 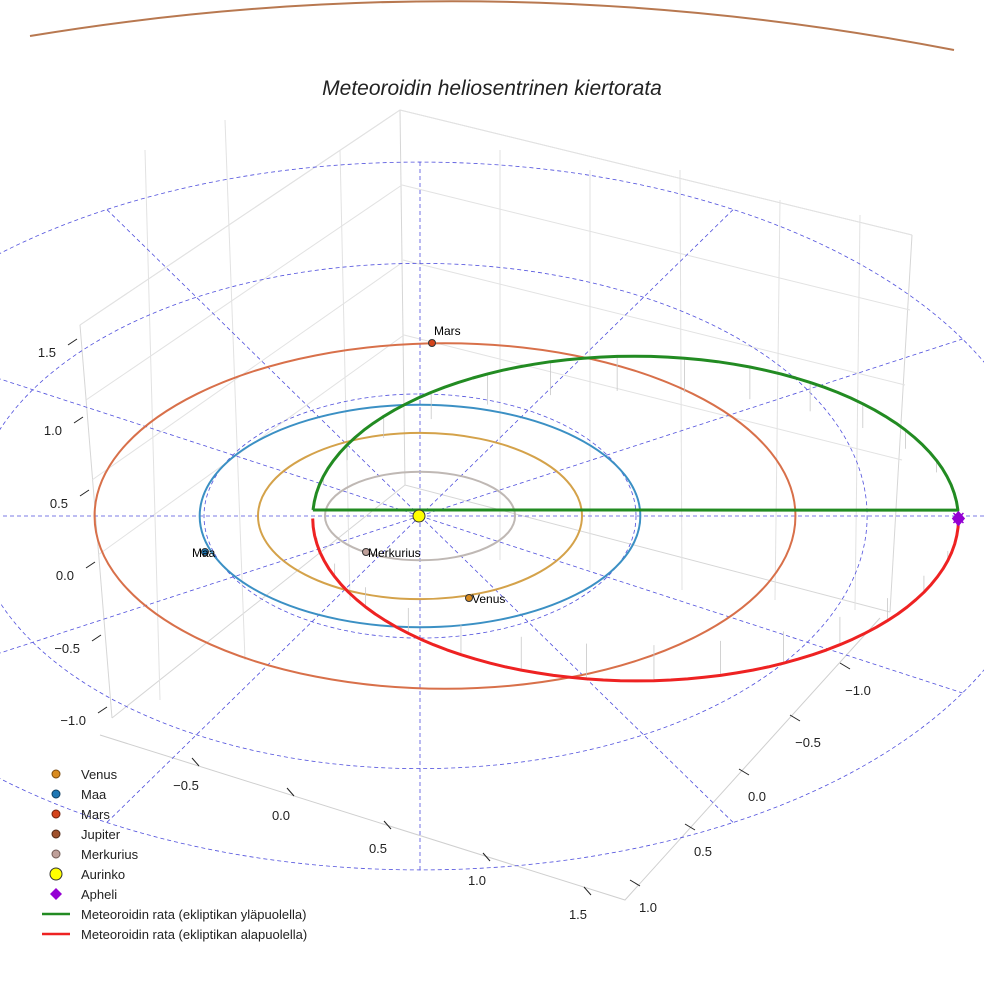 What do you see at coordinates (578, 914) in the screenshot?
I see `x-tick-label: 1.5` at bounding box center [578, 914].